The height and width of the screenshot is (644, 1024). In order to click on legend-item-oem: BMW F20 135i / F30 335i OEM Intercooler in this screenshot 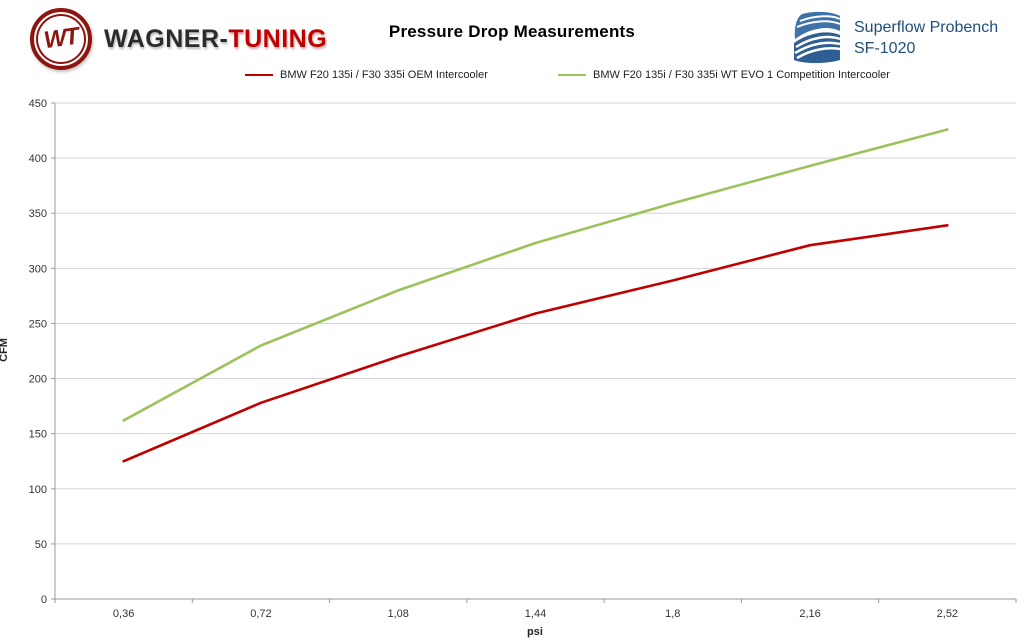, I will do `click(366, 75)`.